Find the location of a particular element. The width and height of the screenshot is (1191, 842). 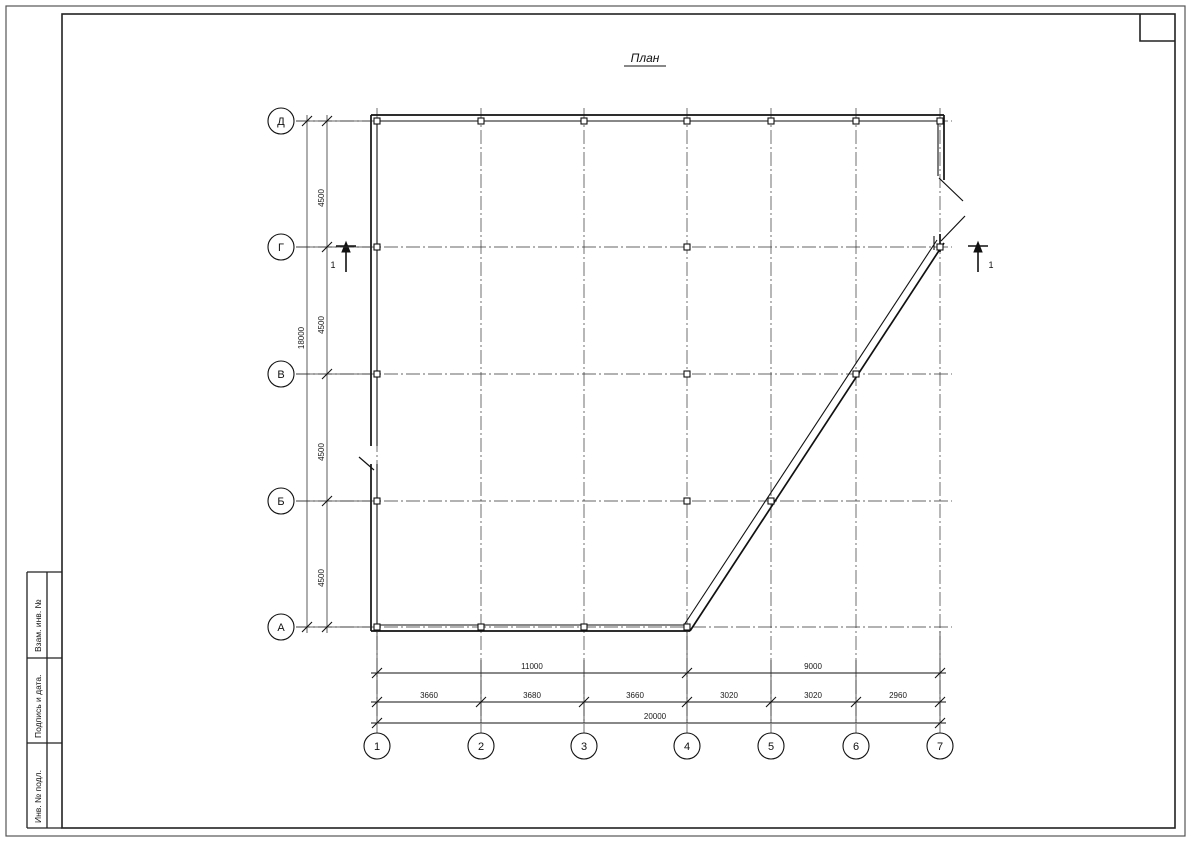

dim-bottom-bay-1: 3660 is located at coordinates (429, 695).